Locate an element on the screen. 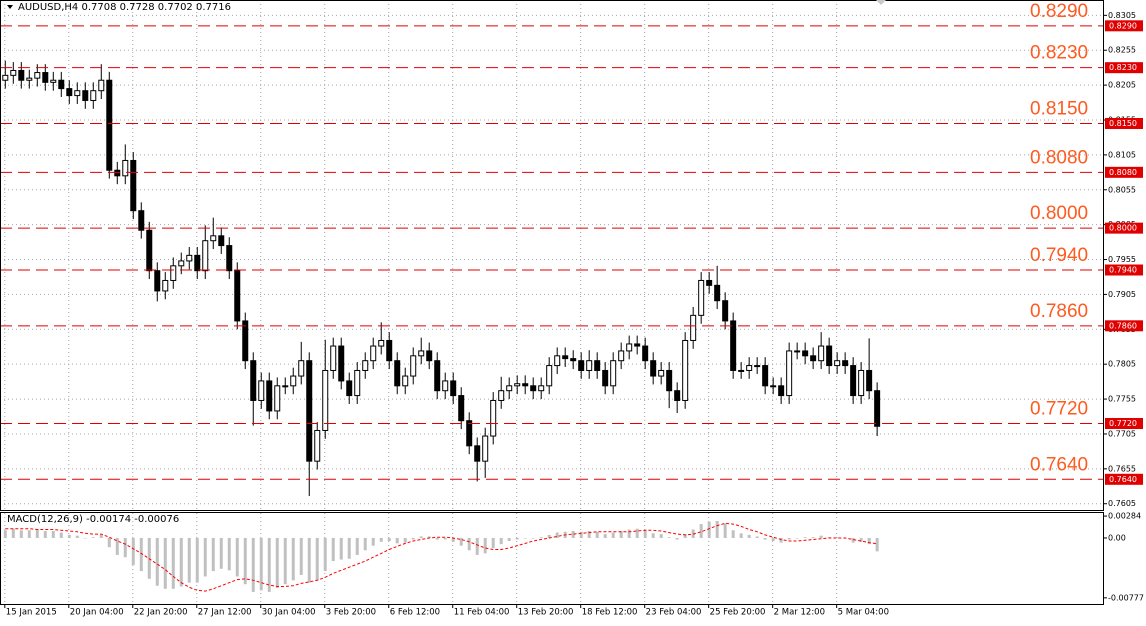 This screenshot has height=626, width=1146. x-tick-label: 18 Feb 12:00 is located at coordinates (610, 613).